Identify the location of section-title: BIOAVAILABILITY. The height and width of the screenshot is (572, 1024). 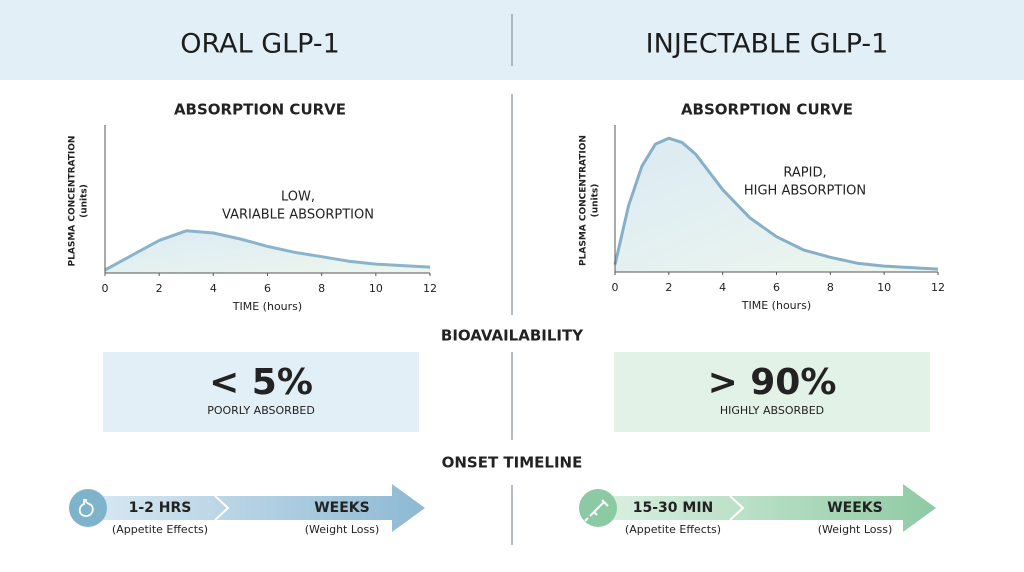
(512, 336).